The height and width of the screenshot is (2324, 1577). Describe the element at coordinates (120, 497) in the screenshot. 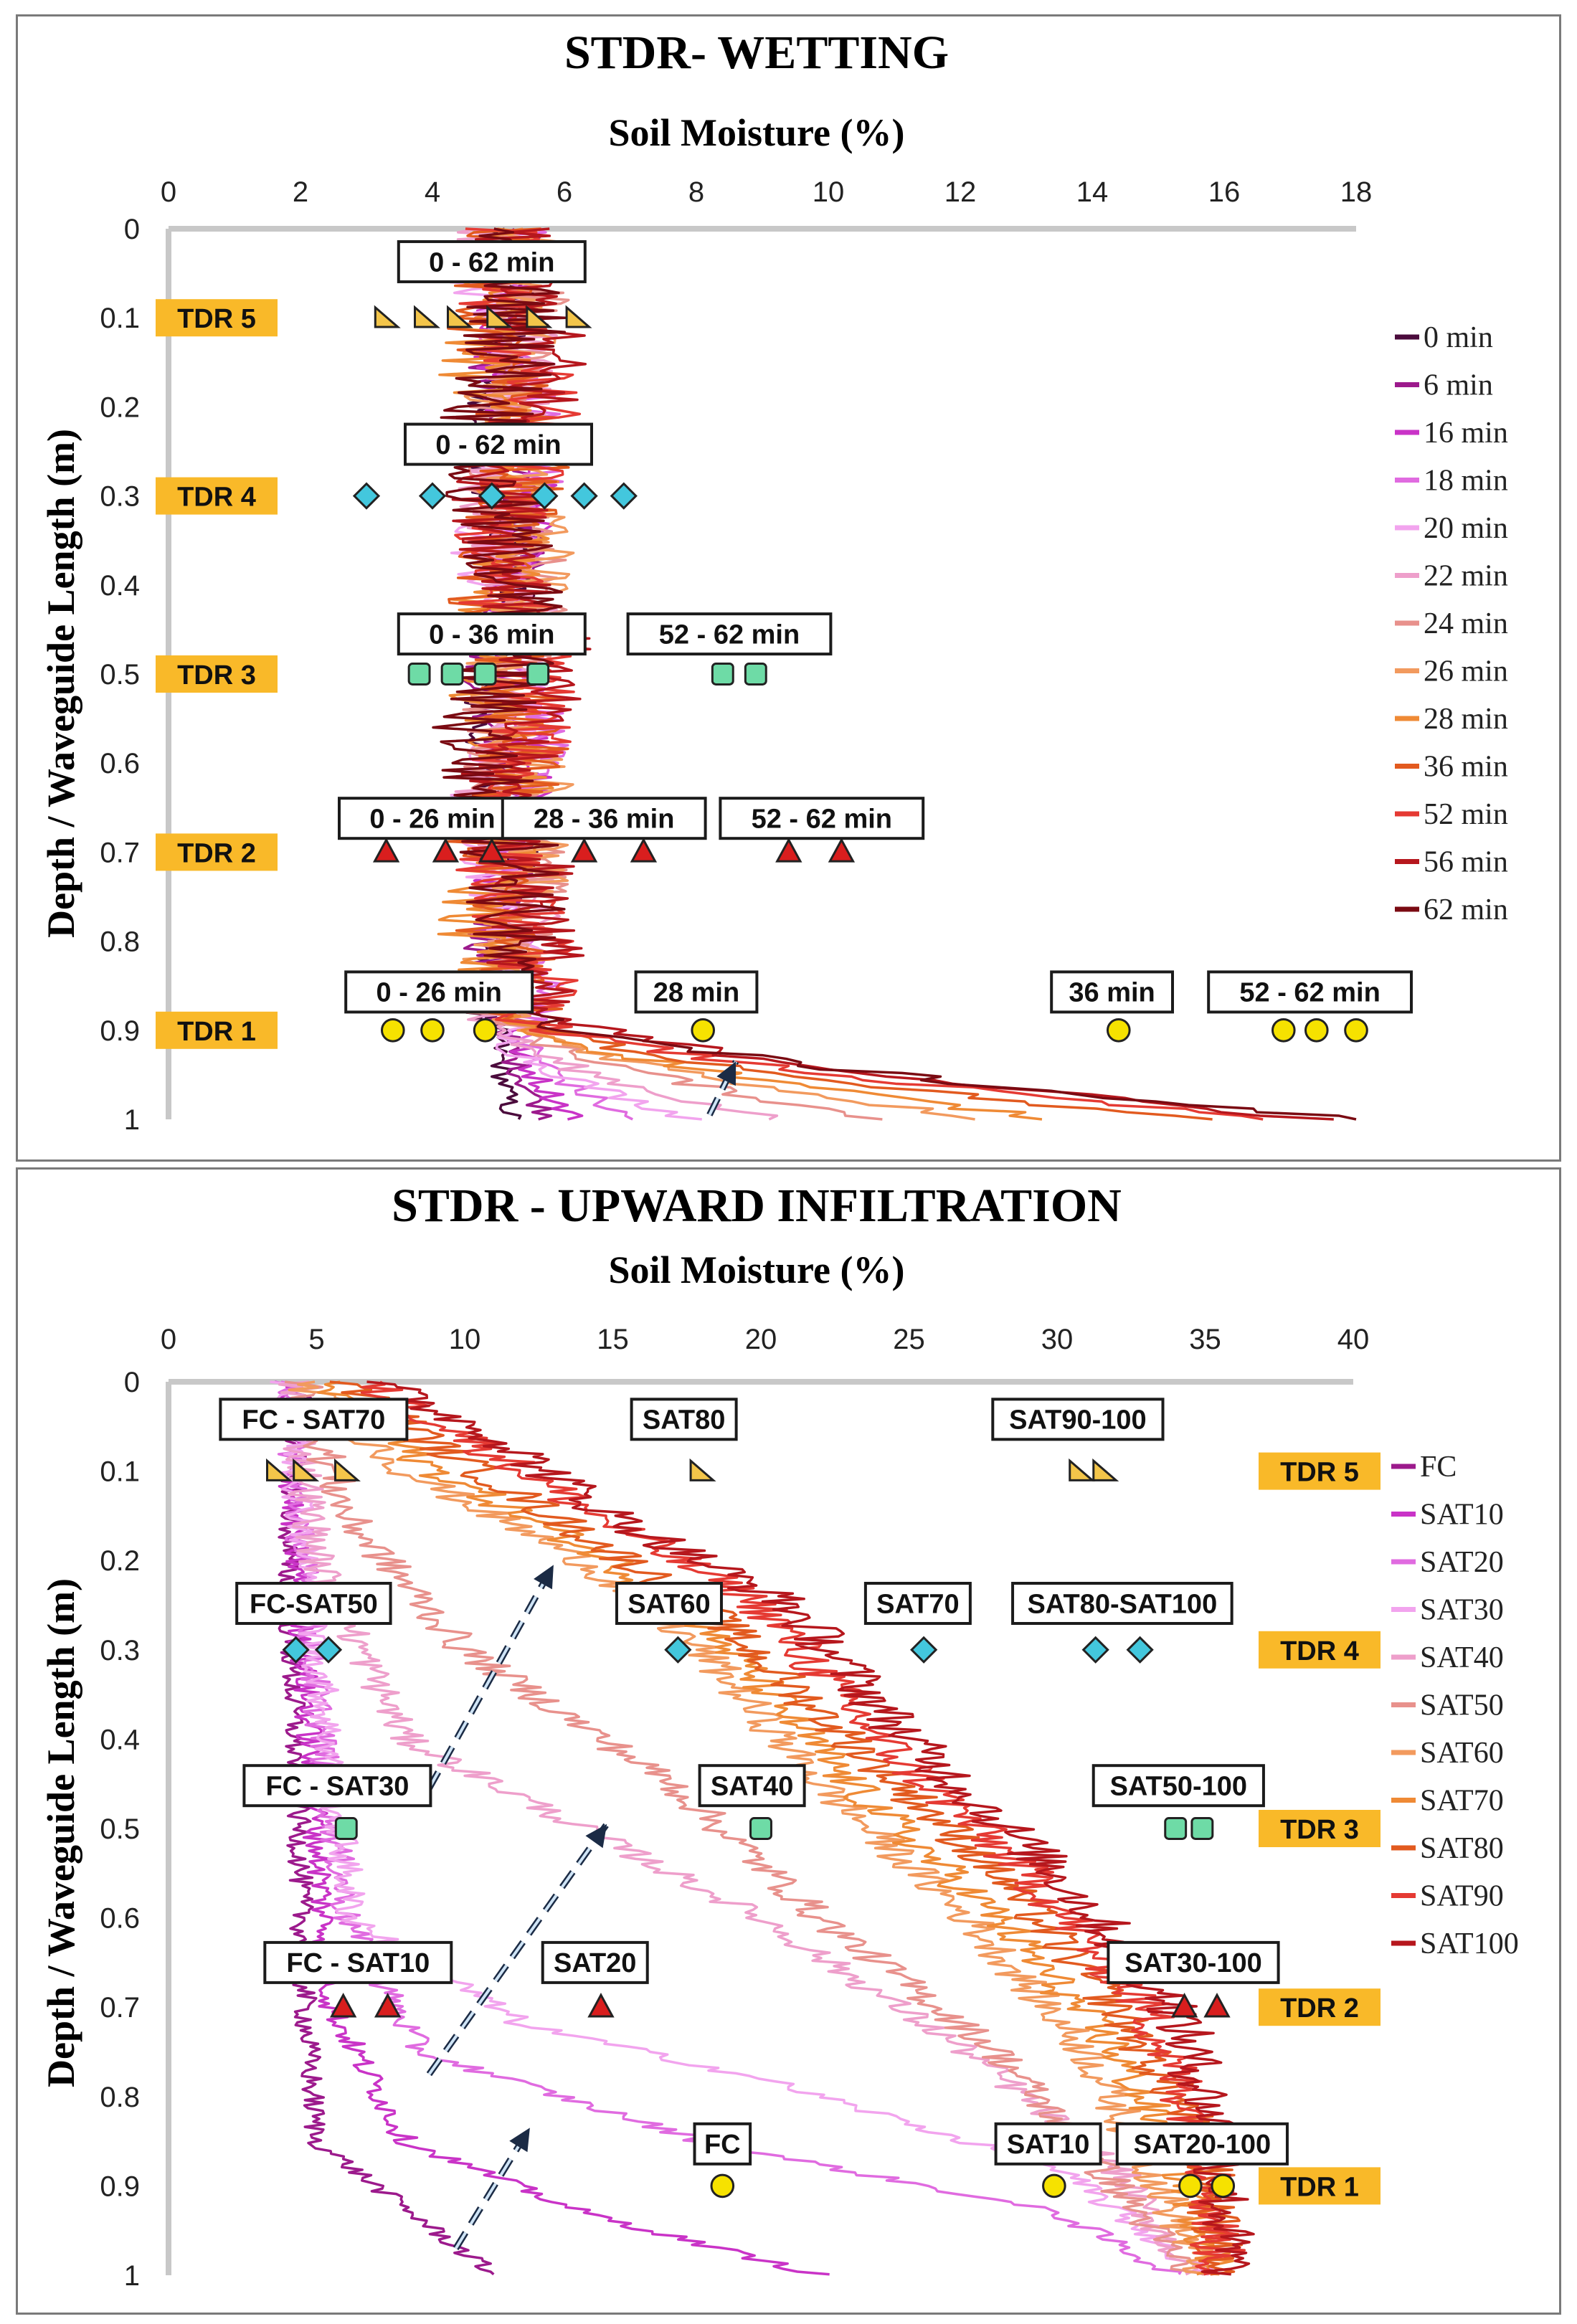

I see `a-y-tick-label: 0.3` at that location.